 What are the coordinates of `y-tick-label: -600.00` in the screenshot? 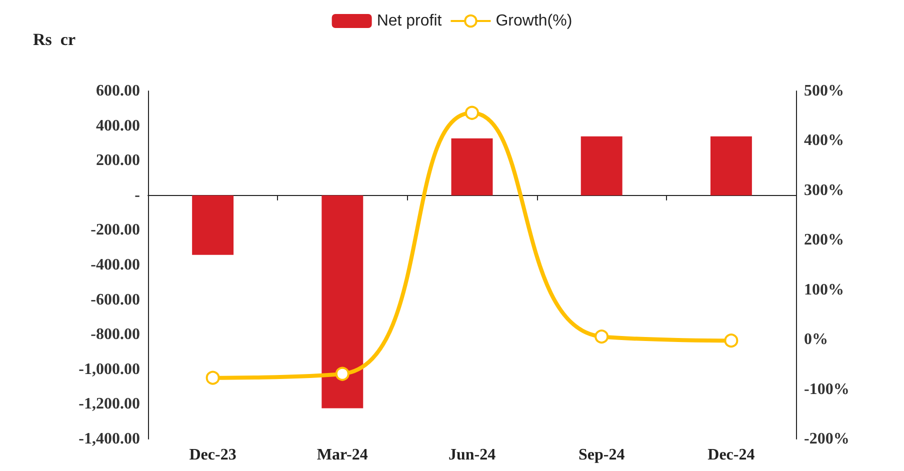 It's located at (115, 299).